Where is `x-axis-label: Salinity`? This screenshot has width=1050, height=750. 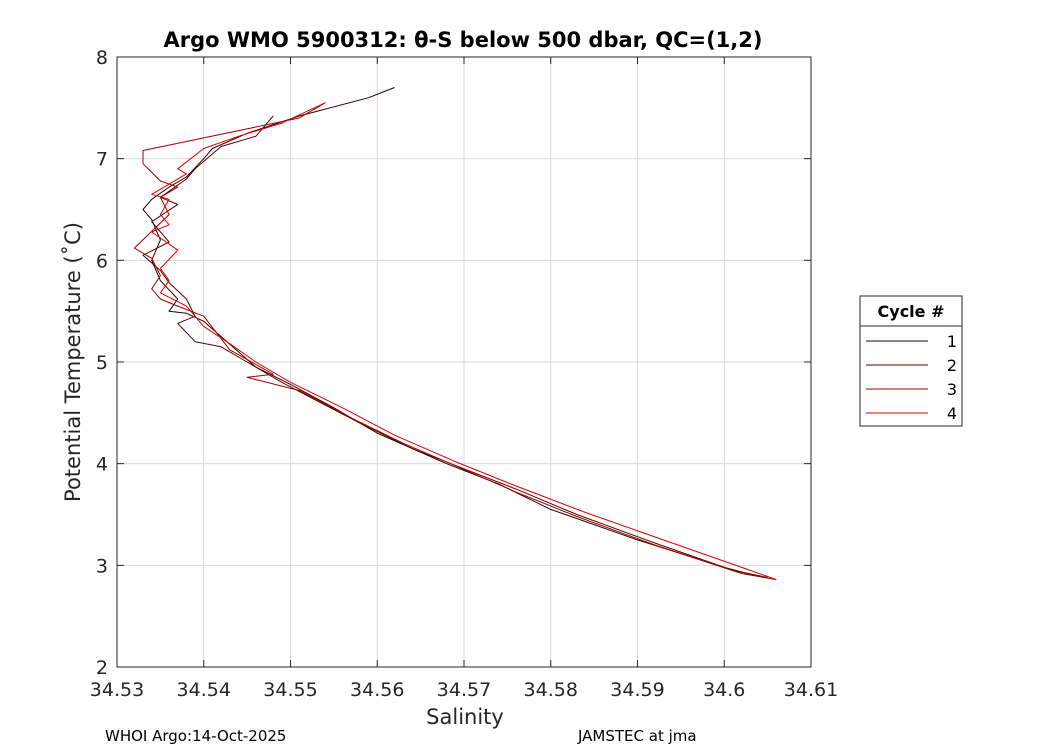 x-axis-label: Salinity is located at coordinates (465, 717).